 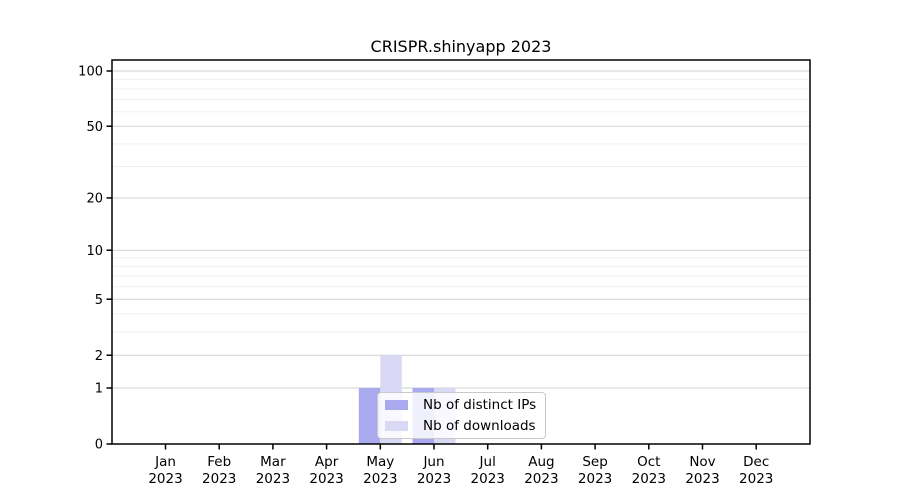 I want to click on chart-title: CRISPR.shinyapp 2023, so click(x=461, y=46).